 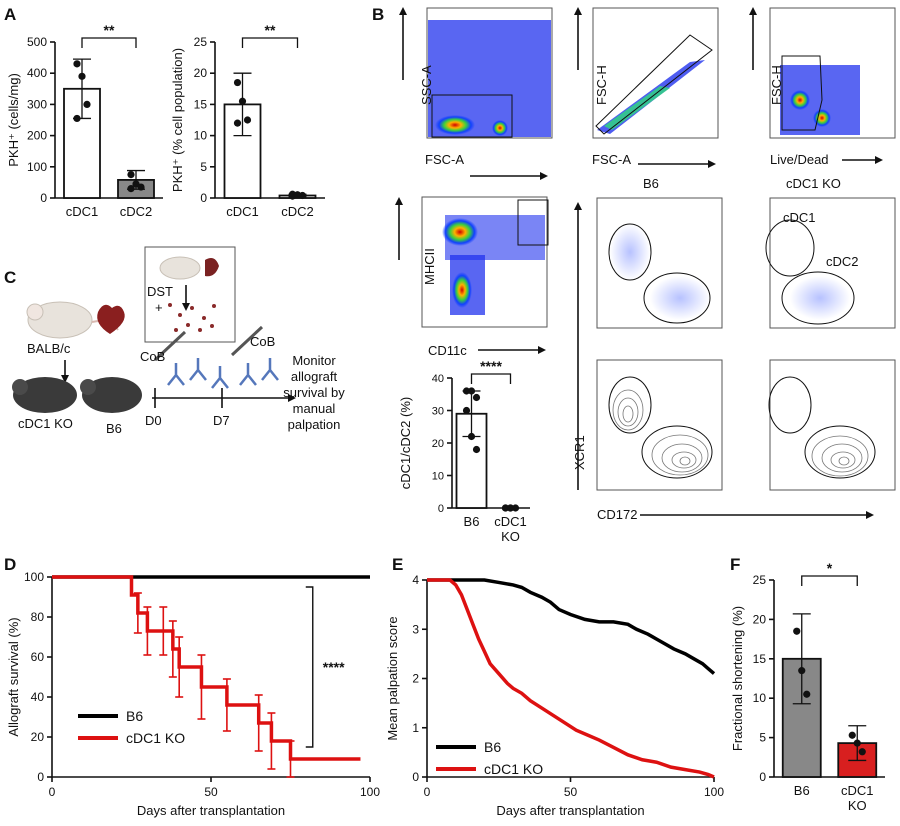 What do you see at coordinates (832, 73) in the screenshot?
I see `flow-plot-live-dead` at bounding box center [832, 73].